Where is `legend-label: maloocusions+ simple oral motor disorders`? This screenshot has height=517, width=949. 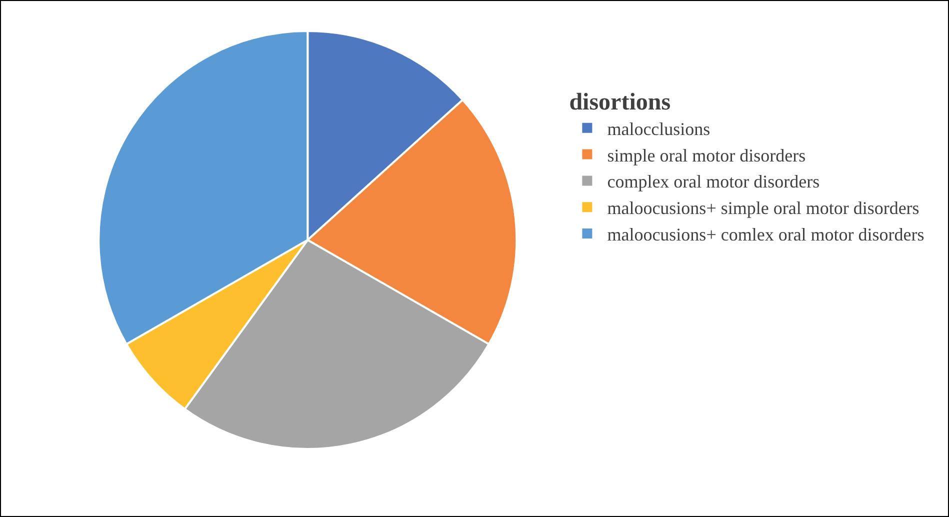
legend-label: maloocusions+ simple oral motor disorders is located at coordinates (763, 208).